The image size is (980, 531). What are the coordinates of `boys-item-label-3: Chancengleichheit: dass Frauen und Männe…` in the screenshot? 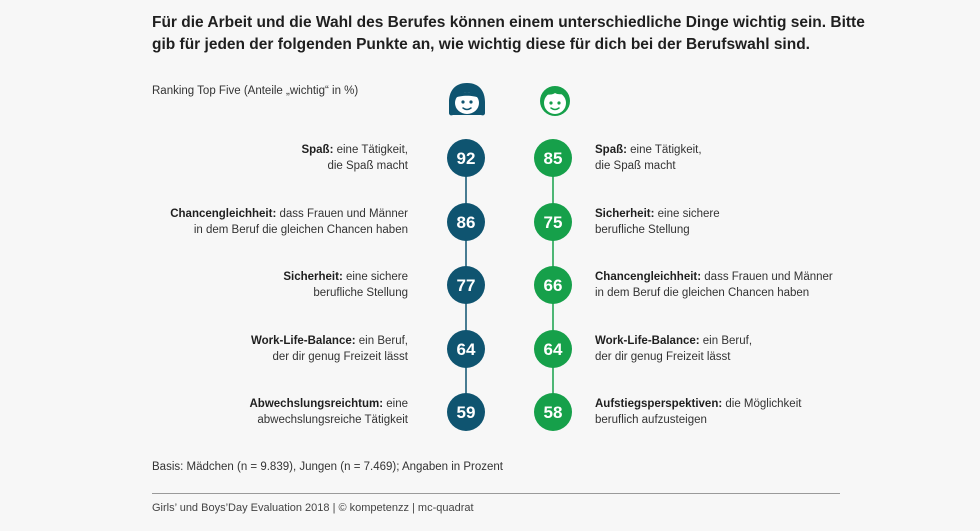 It's located at (725, 285).